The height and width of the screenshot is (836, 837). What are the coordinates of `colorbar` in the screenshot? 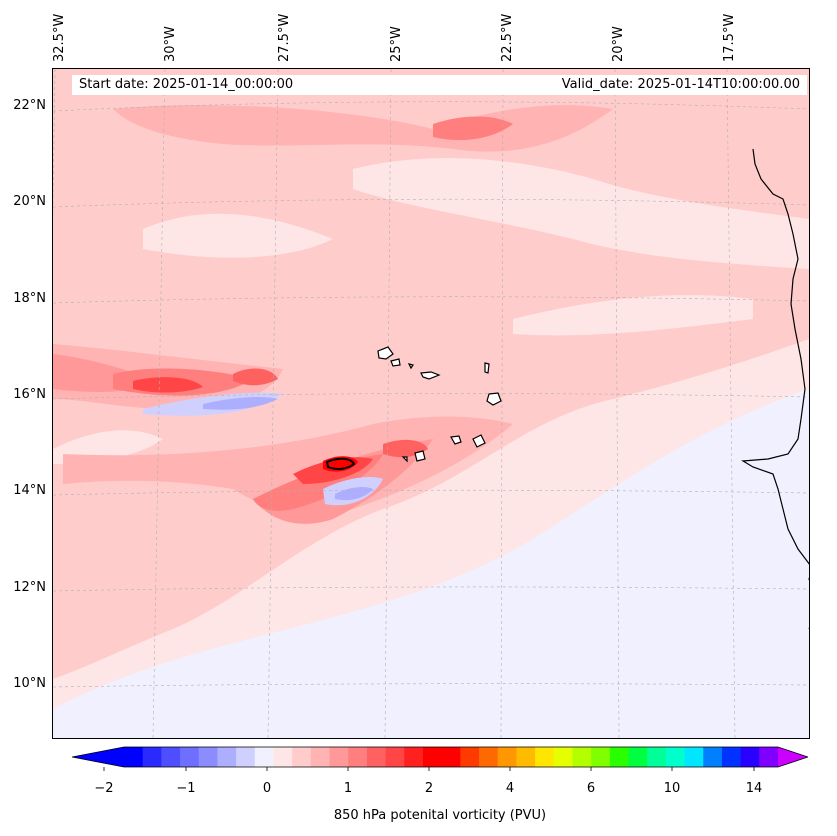 It's located at (440, 758).